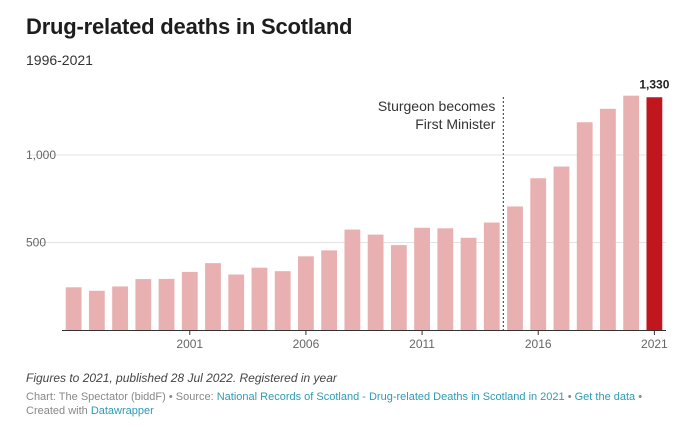  Describe the element at coordinates (189, 26) in the screenshot. I see `chart-title: Drug-related deaths in Scotland` at that location.